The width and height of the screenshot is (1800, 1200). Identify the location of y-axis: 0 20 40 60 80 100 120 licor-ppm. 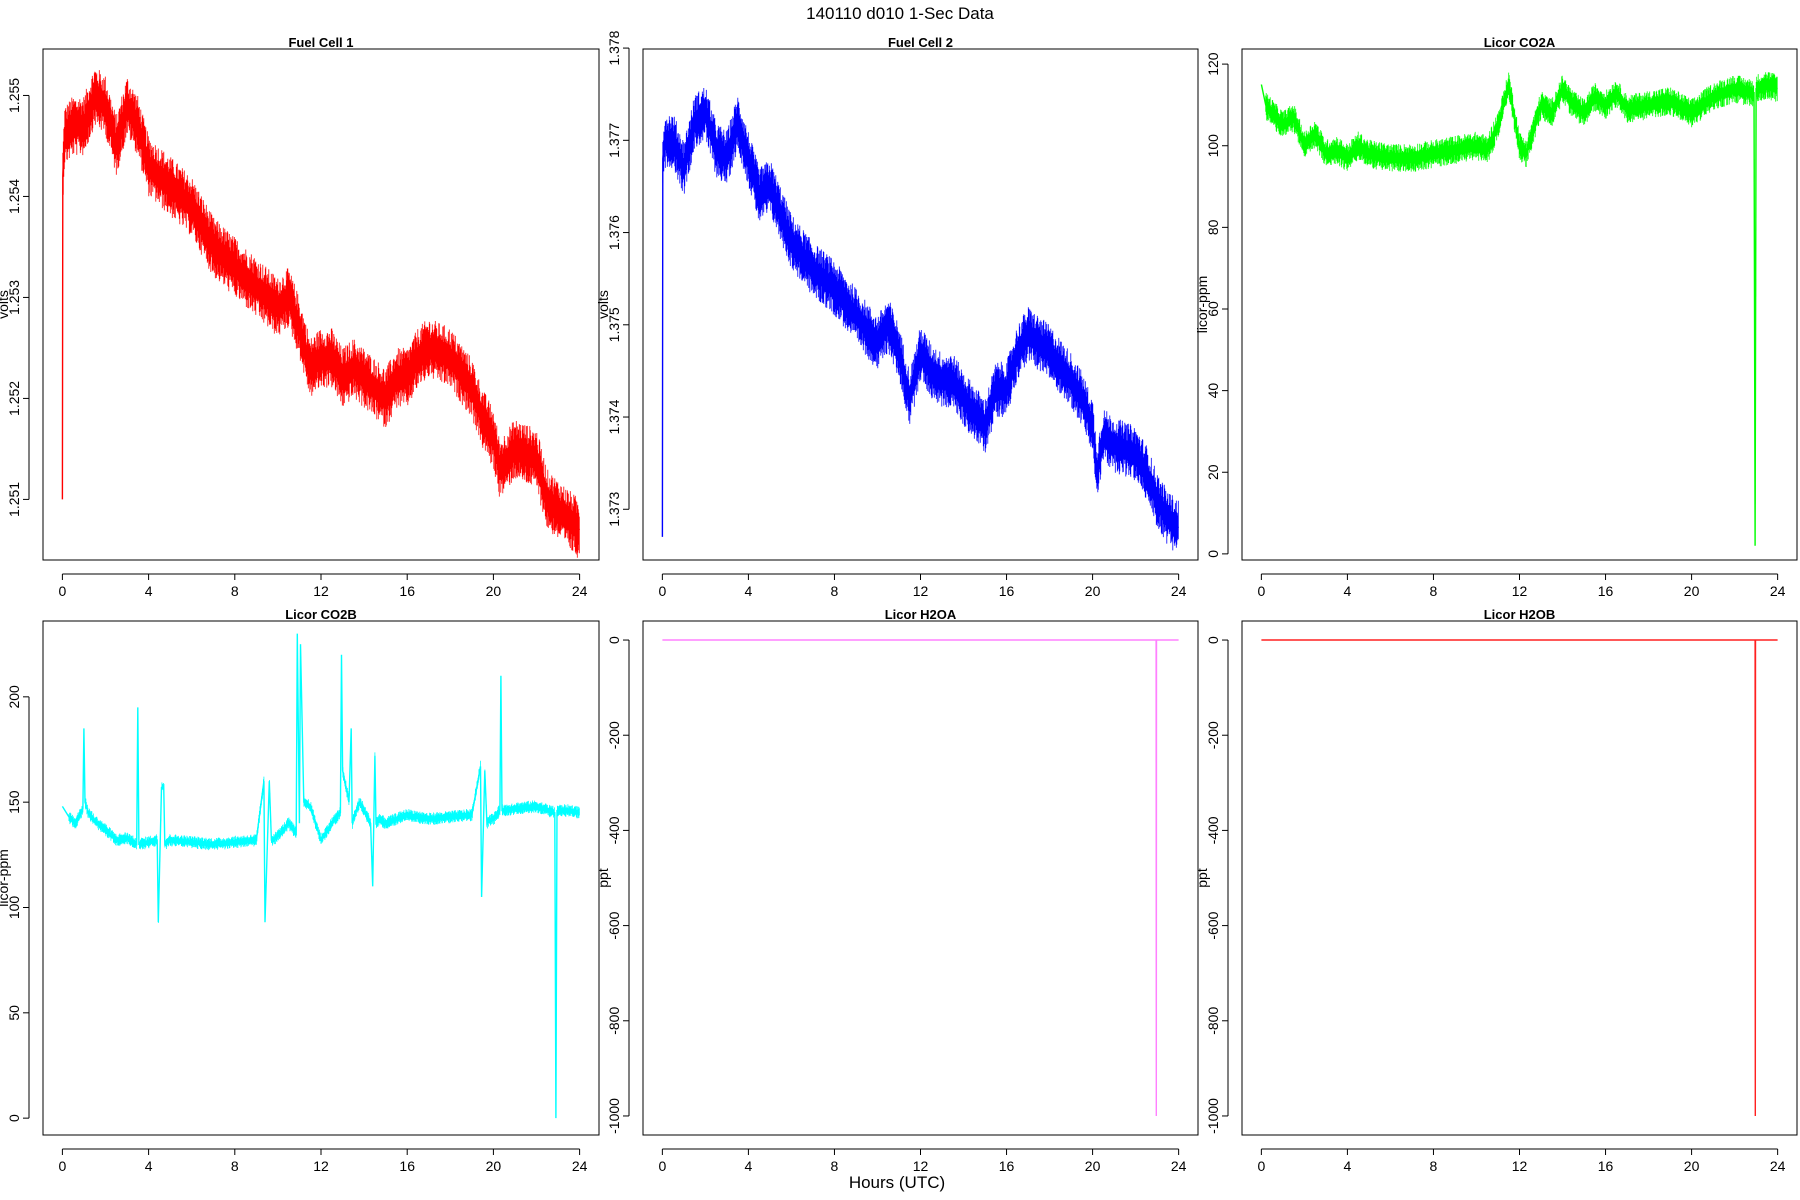
(1211, 305).